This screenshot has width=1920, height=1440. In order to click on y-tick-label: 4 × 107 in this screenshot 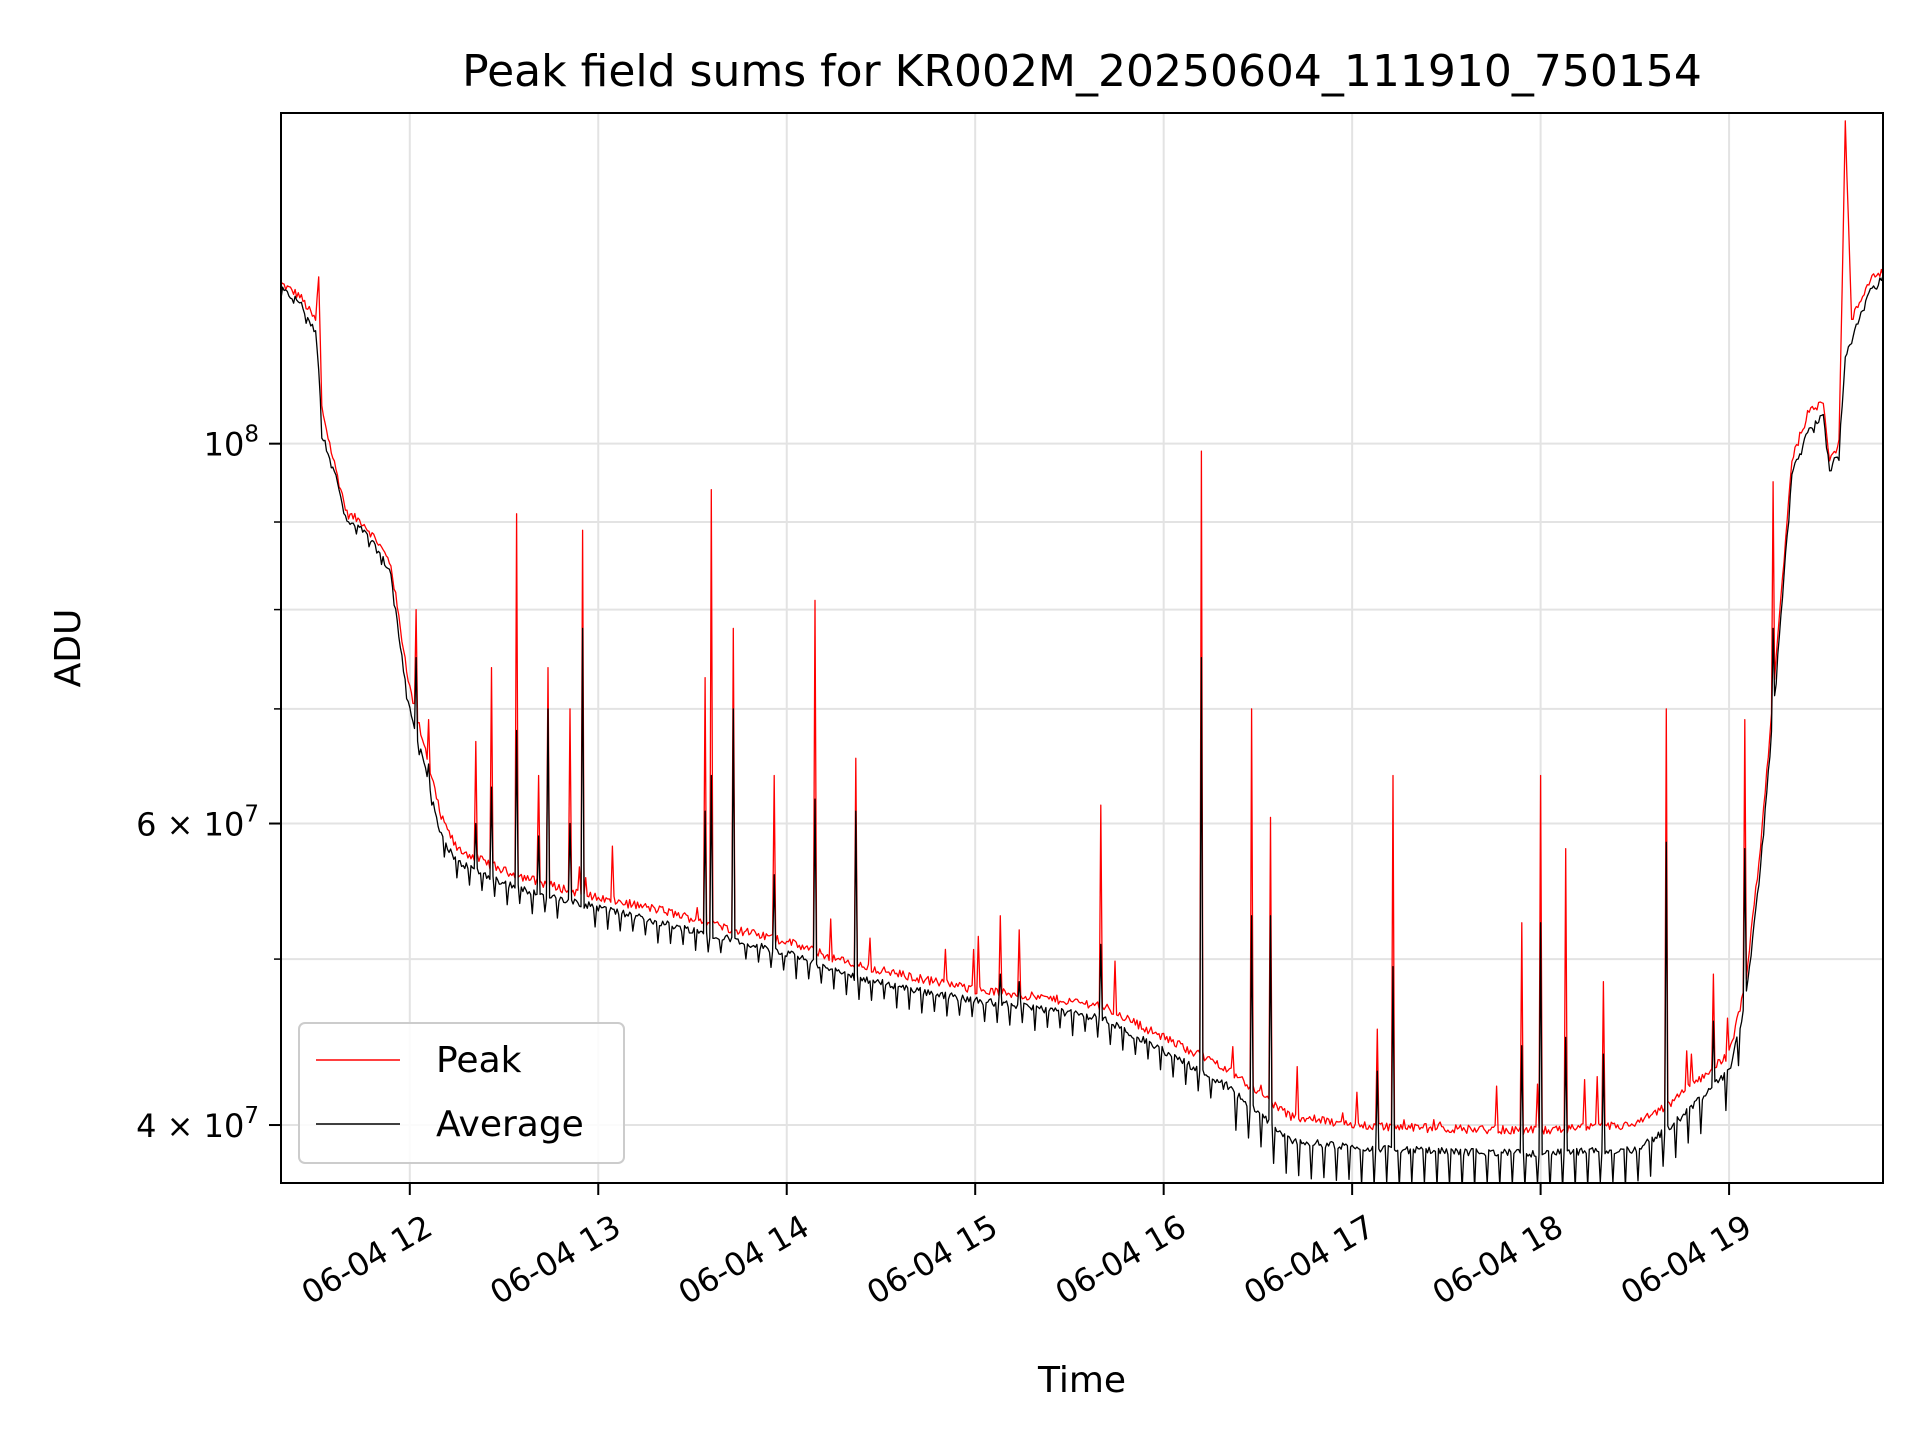, I will do `click(197, 1124)`.